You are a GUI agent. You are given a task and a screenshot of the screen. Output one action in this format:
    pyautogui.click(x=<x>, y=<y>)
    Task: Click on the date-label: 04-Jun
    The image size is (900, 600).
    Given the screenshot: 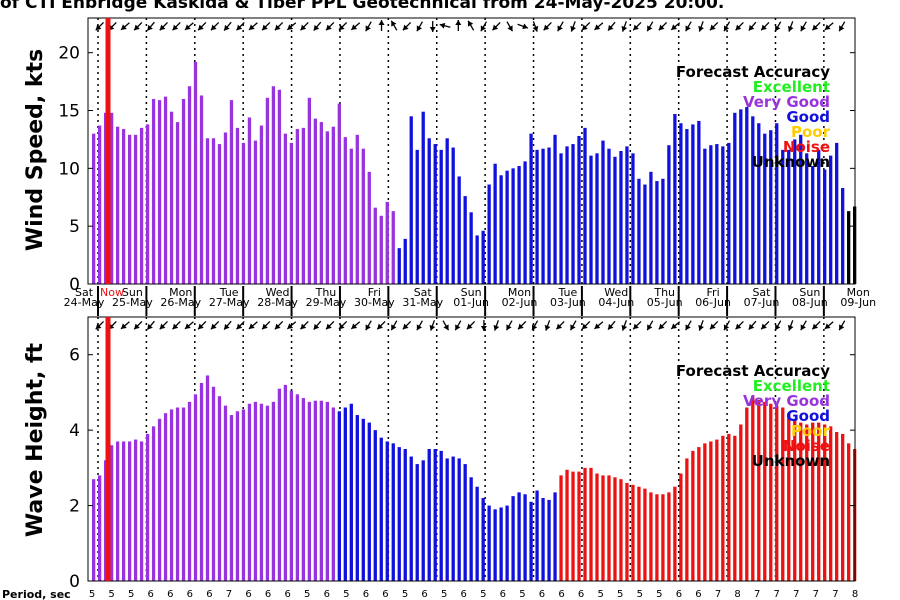 What is the action you would take?
    pyautogui.click(x=616, y=302)
    